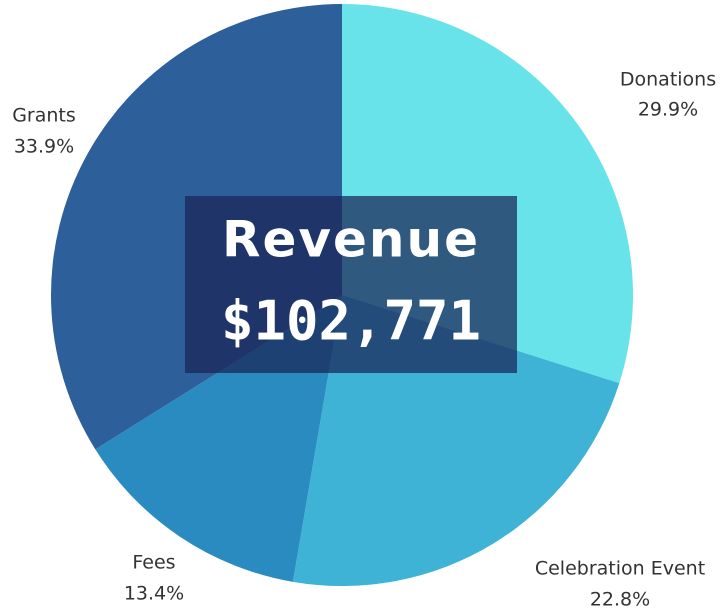 Image resolution: width=721 pixels, height=615 pixels. I want to click on chart-title: Revenue, so click(351, 240).